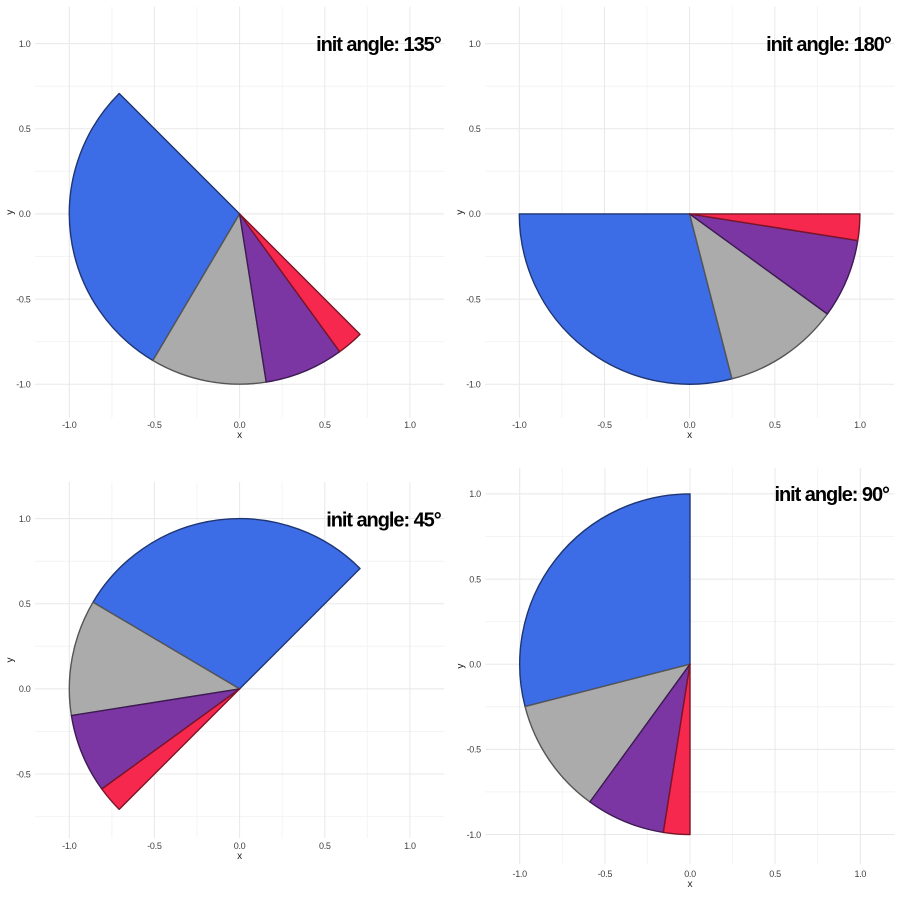 The height and width of the screenshot is (900, 900). What do you see at coordinates (833, 495) in the screenshot?
I see `svg-text: init angle: 90°` at bounding box center [833, 495].